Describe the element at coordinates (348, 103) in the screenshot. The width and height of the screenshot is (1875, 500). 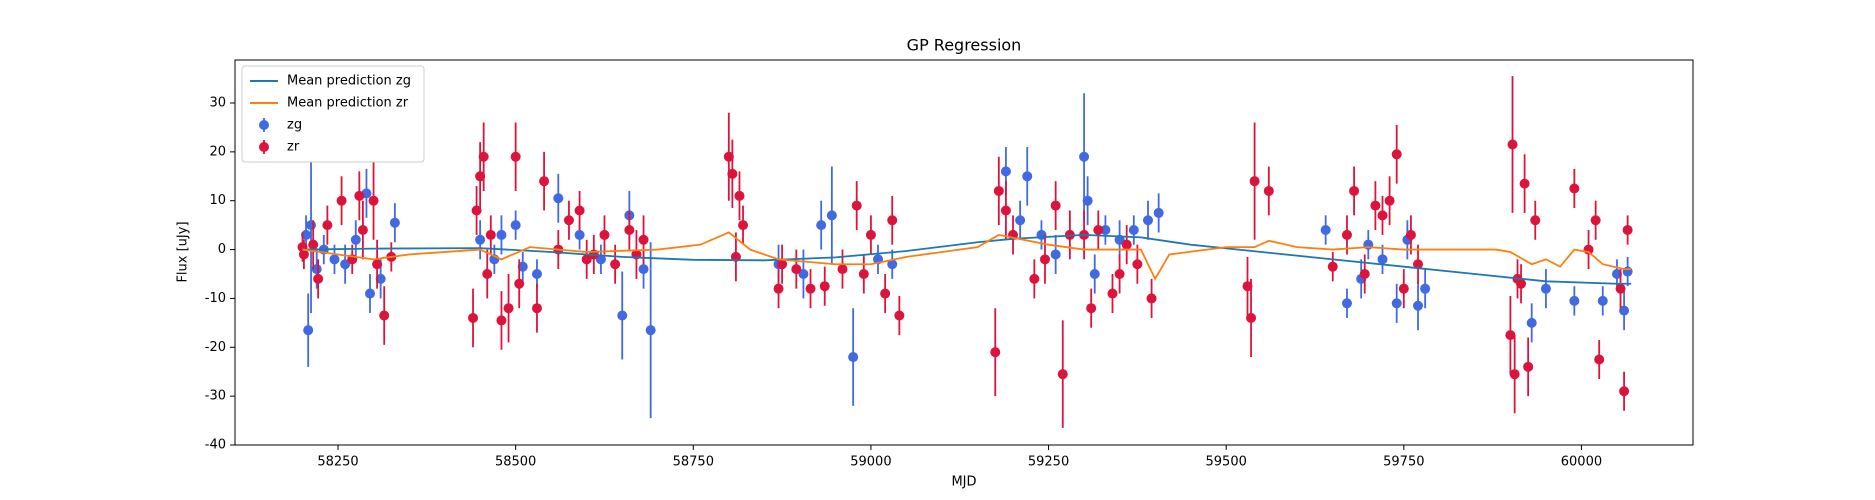
I see `legend-label: Mean prediction zr` at that location.